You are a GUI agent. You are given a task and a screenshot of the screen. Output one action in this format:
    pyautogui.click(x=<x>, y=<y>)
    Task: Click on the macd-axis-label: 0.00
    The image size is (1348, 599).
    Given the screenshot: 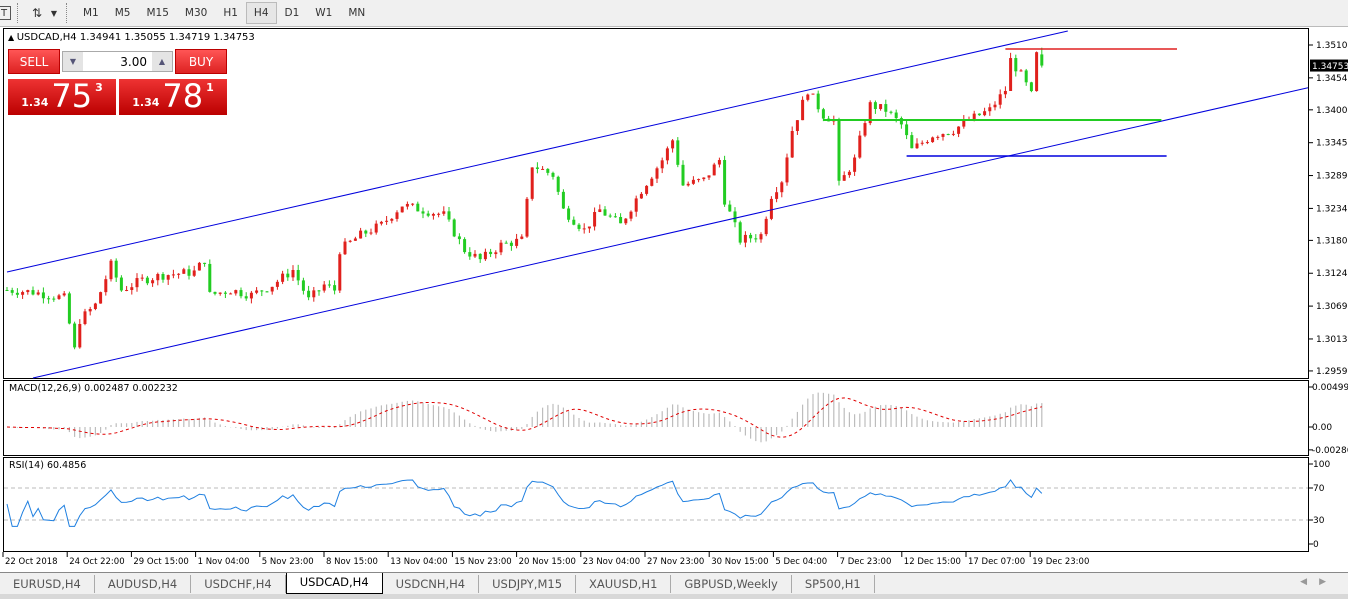 What is the action you would take?
    pyautogui.click(x=1322, y=428)
    